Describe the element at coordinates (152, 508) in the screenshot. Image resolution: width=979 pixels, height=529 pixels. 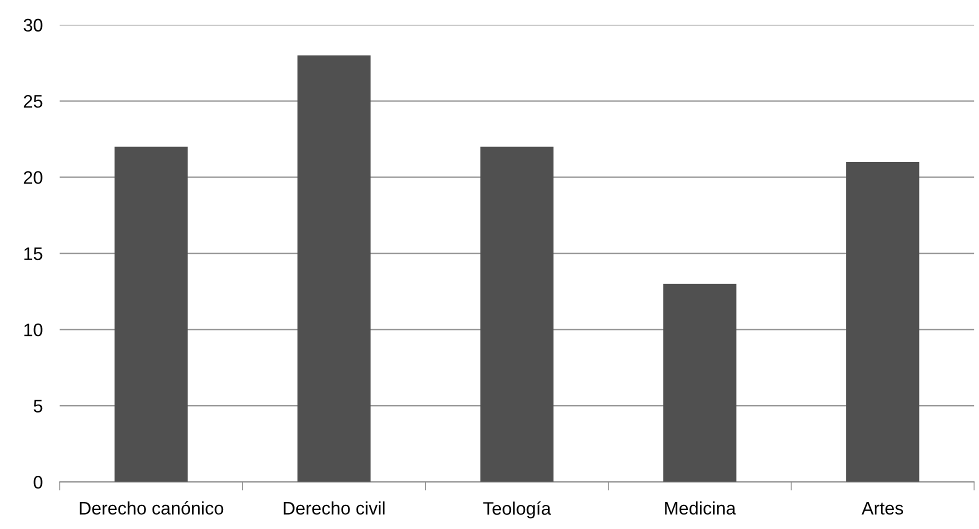
I see `x-tick-label: Derecho canónico` at that location.